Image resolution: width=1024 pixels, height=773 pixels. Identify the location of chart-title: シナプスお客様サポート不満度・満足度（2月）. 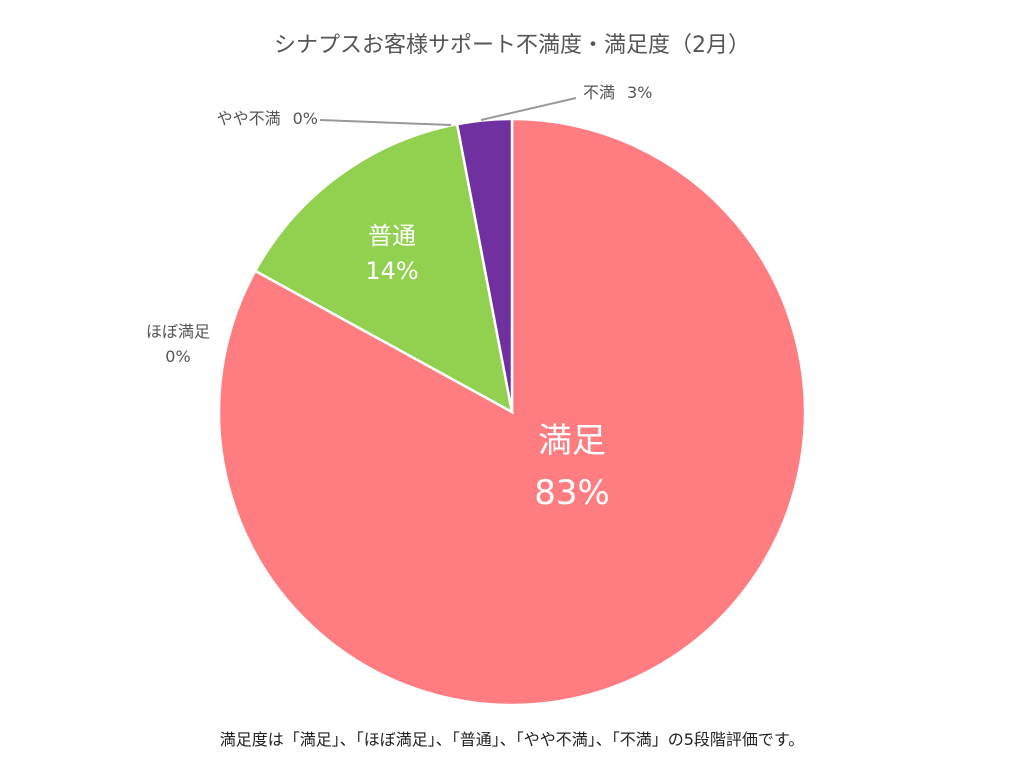
(512, 45).